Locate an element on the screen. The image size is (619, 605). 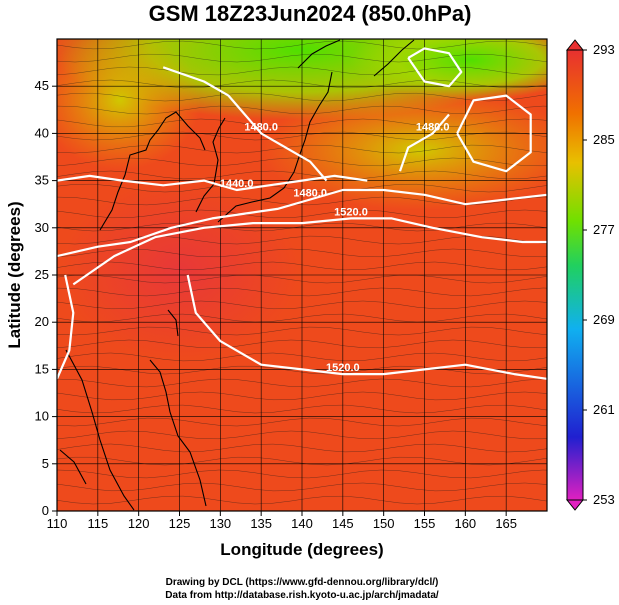
y-tick-label: 45 is located at coordinates (42, 85).